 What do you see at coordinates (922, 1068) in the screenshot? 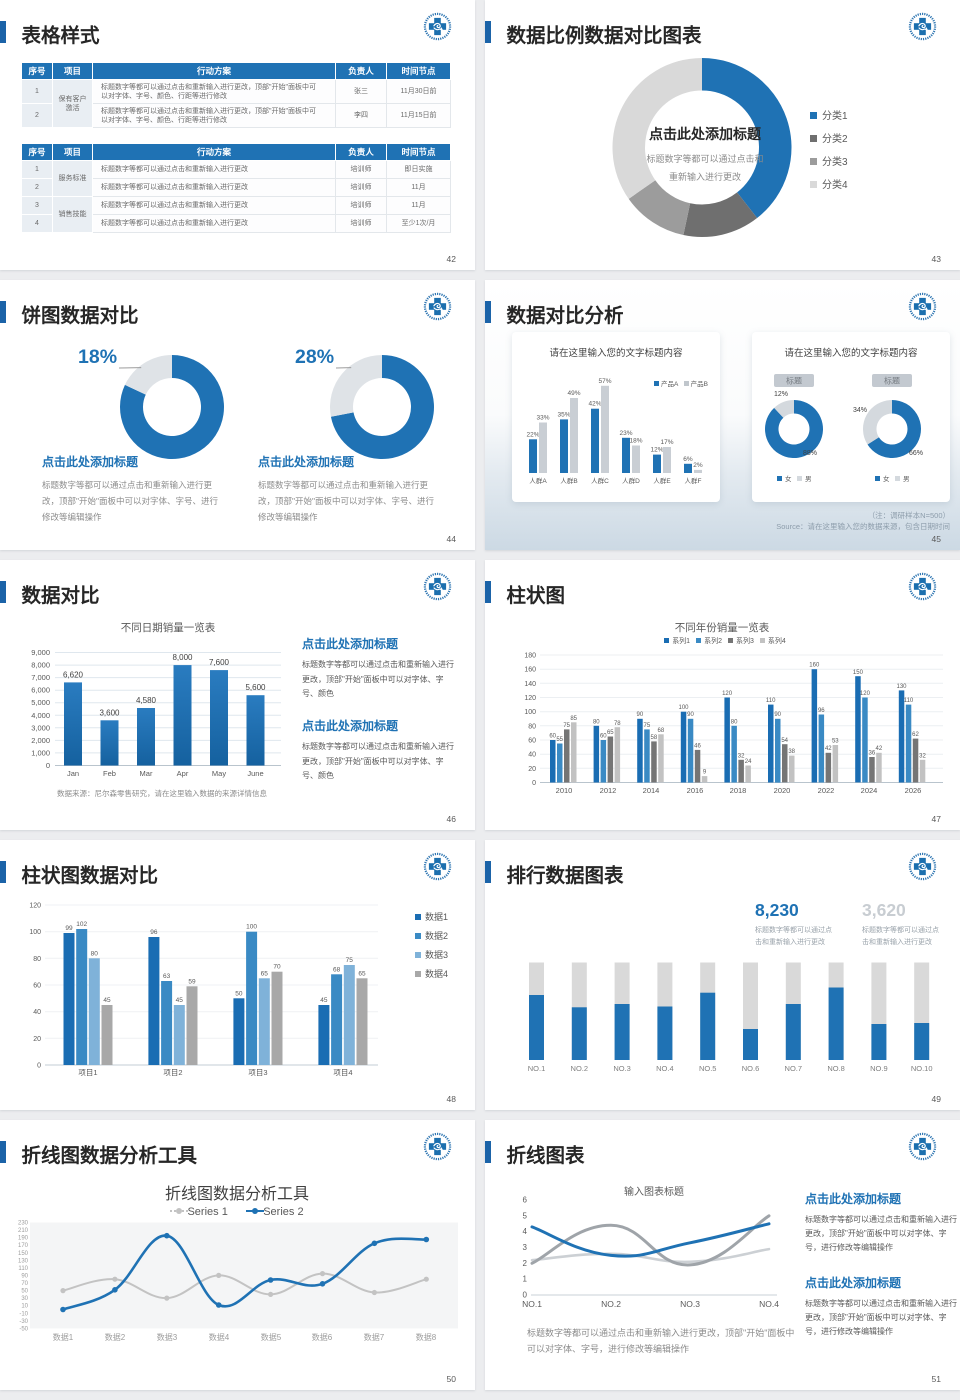
I see `svg-text: NO.10` at bounding box center [922, 1068].